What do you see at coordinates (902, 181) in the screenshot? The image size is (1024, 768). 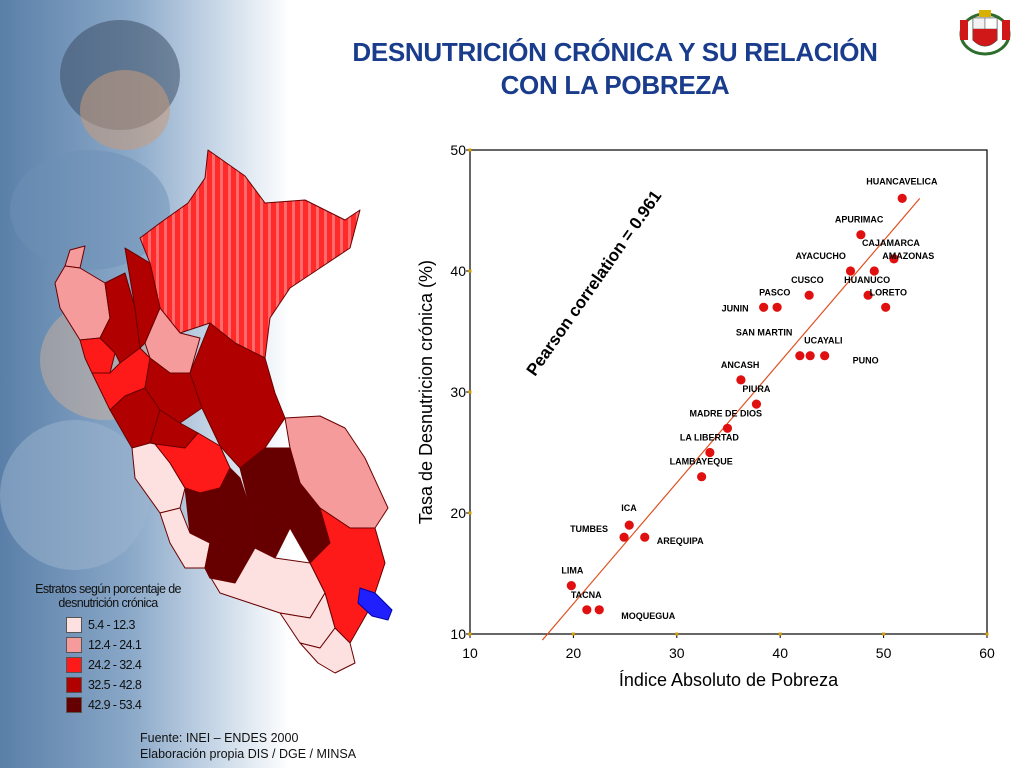 I see `point-label: HUANCAVELICA` at bounding box center [902, 181].